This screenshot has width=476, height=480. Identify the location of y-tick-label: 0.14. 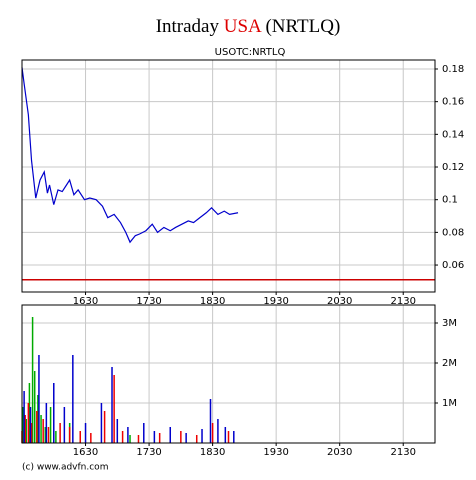
(453, 134).